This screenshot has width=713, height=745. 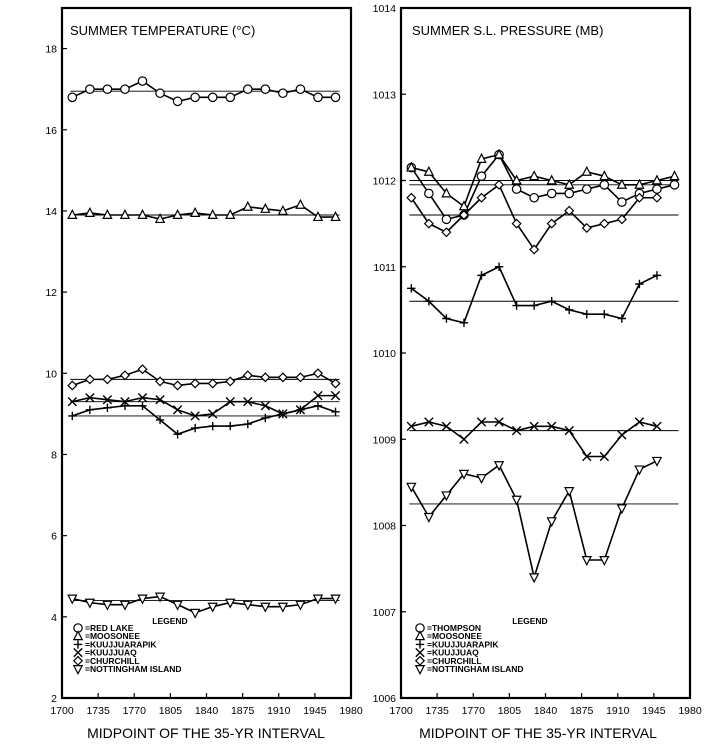 What do you see at coordinates (133, 669) in the screenshot?
I see `temperature-legend-label-nottingham-island: =NOTTINGHAM ISLAND` at bounding box center [133, 669].